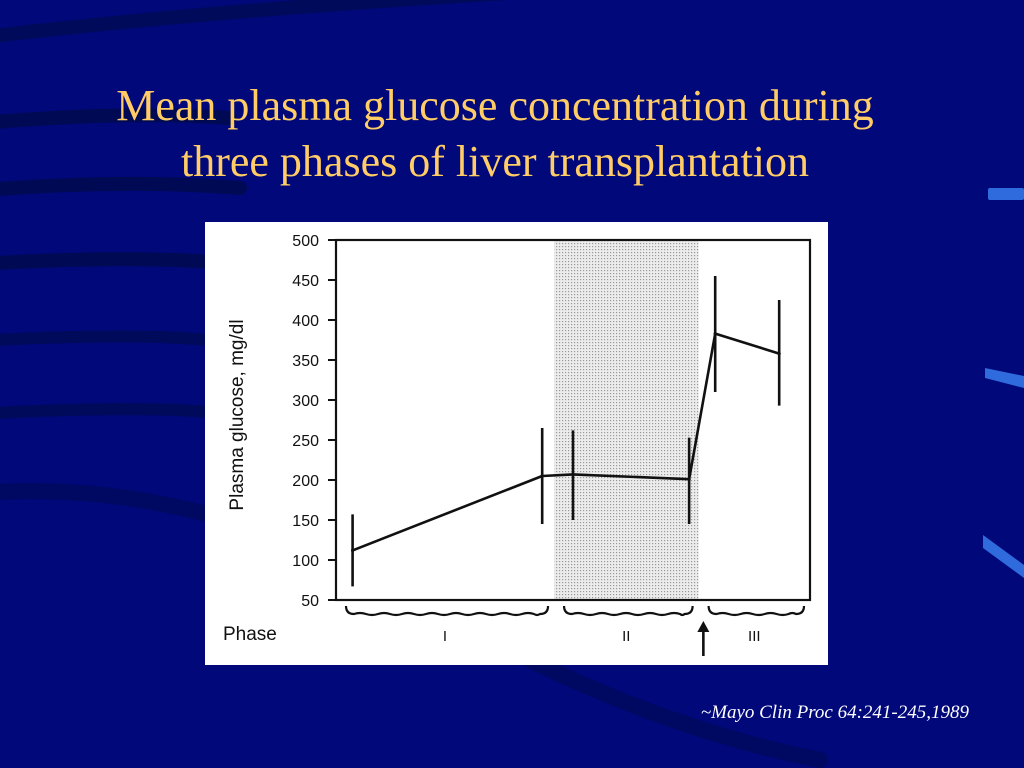 The image size is (1024, 768). What do you see at coordinates (305, 241) in the screenshot?
I see `y-tick-label-500: 500` at bounding box center [305, 241].